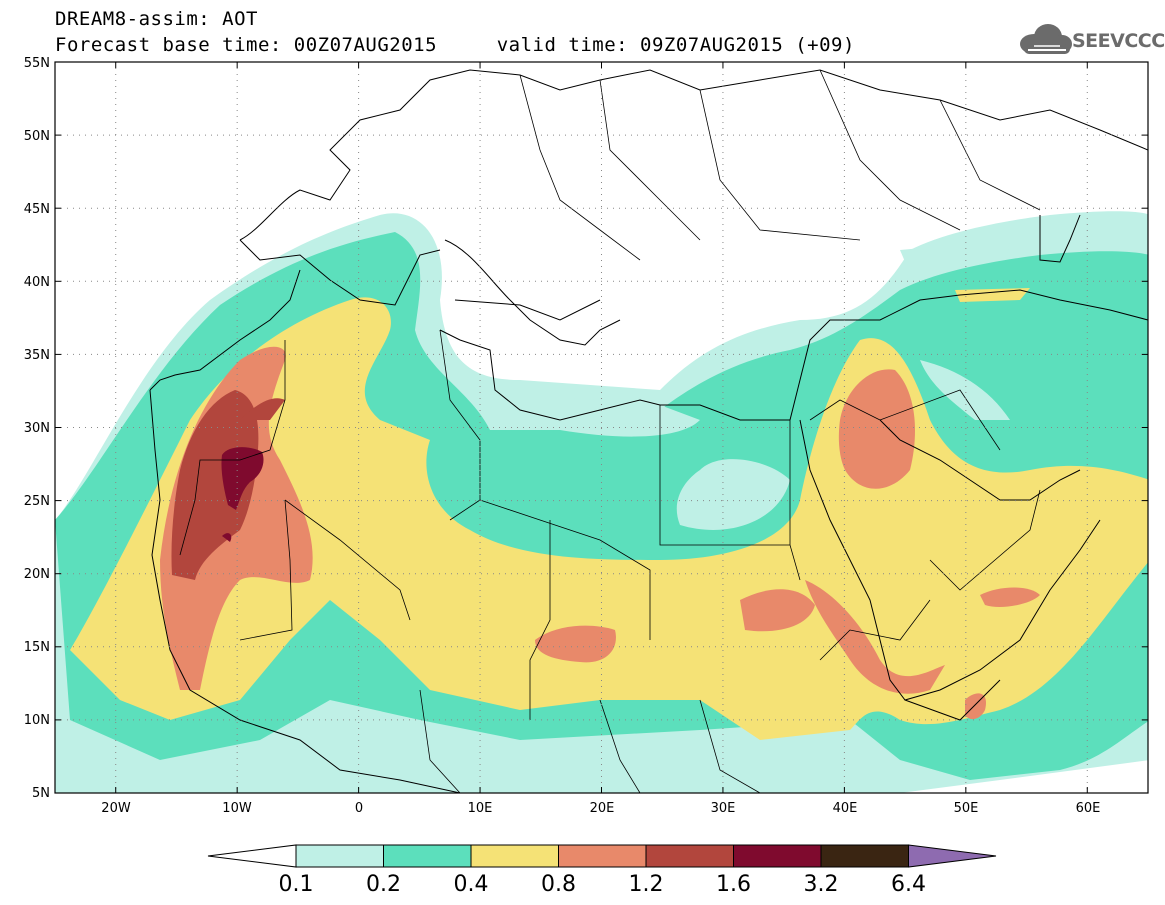  Describe the element at coordinates (37, 136) in the screenshot. I see `lat-label: 50N` at that location.